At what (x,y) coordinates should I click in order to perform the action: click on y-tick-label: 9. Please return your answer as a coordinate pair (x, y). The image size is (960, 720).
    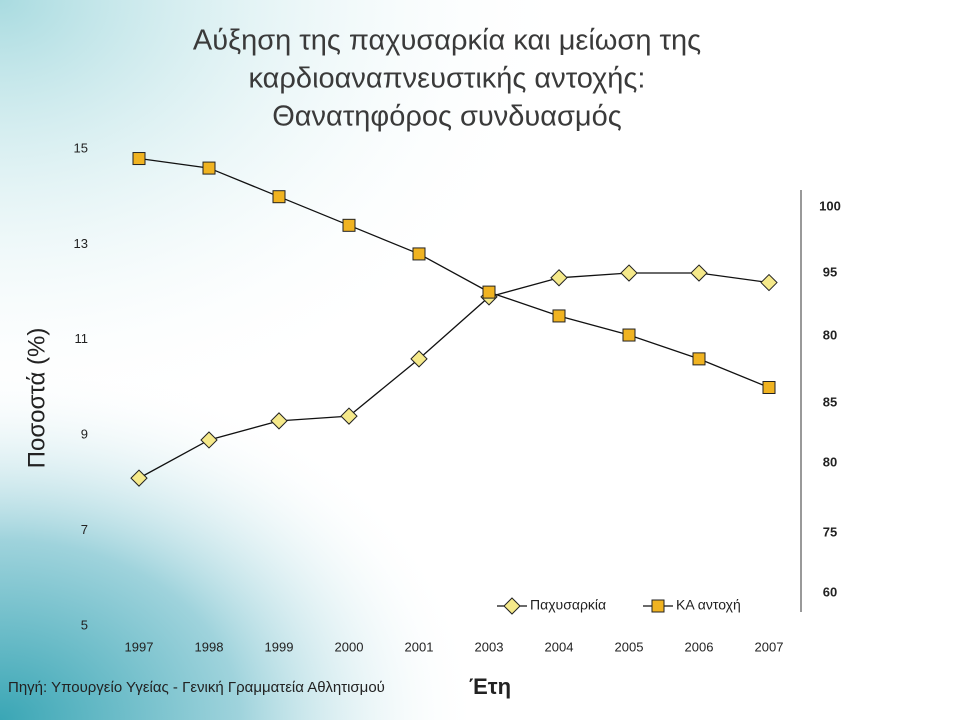
    Looking at the image, I should click on (84, 434).